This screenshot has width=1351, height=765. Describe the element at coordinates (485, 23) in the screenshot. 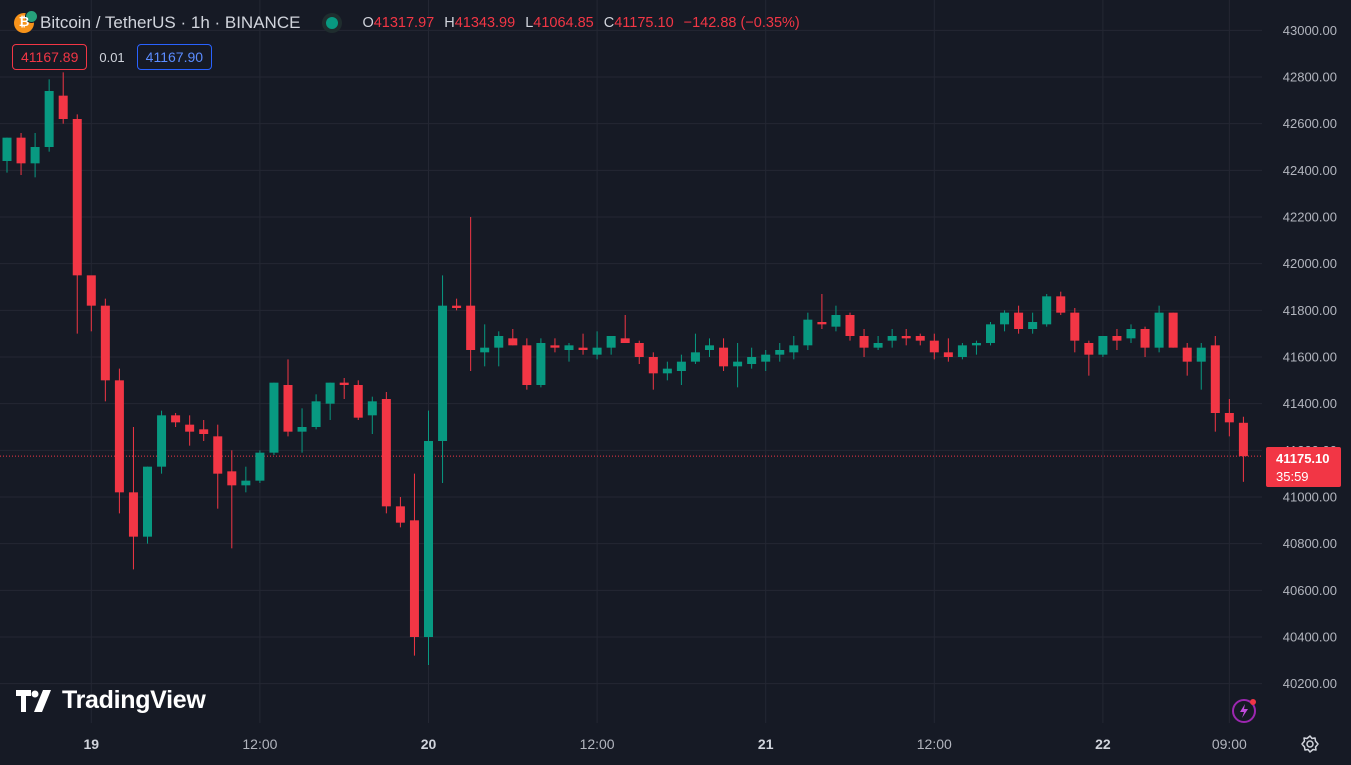

I see `high-value: 41343.99` at that location.